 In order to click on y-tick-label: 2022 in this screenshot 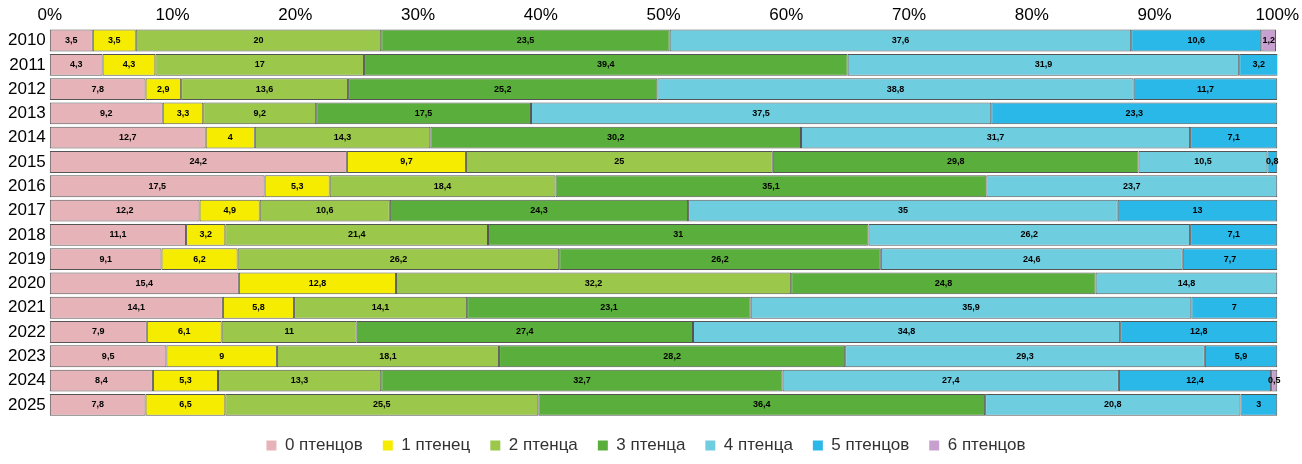, I will do `click(26, 331)`.